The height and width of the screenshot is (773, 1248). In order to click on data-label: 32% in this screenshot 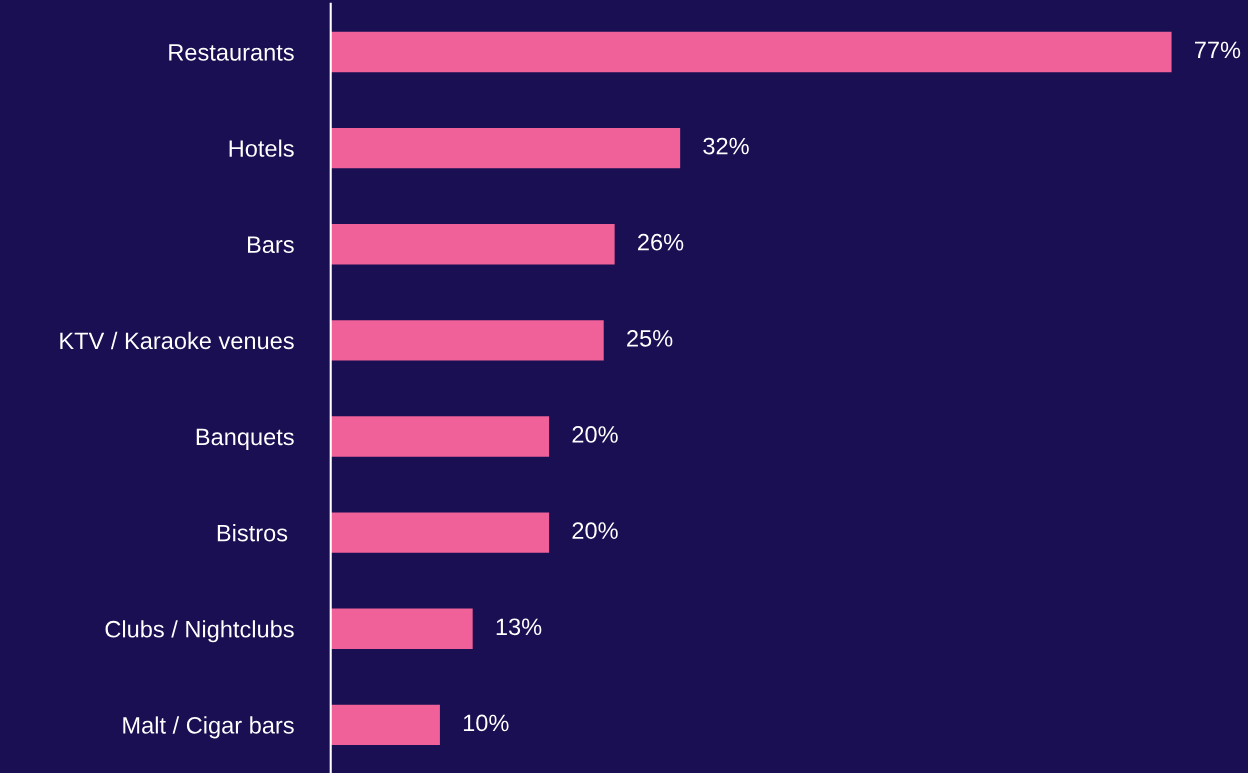, I will do `click(726, 146)`.